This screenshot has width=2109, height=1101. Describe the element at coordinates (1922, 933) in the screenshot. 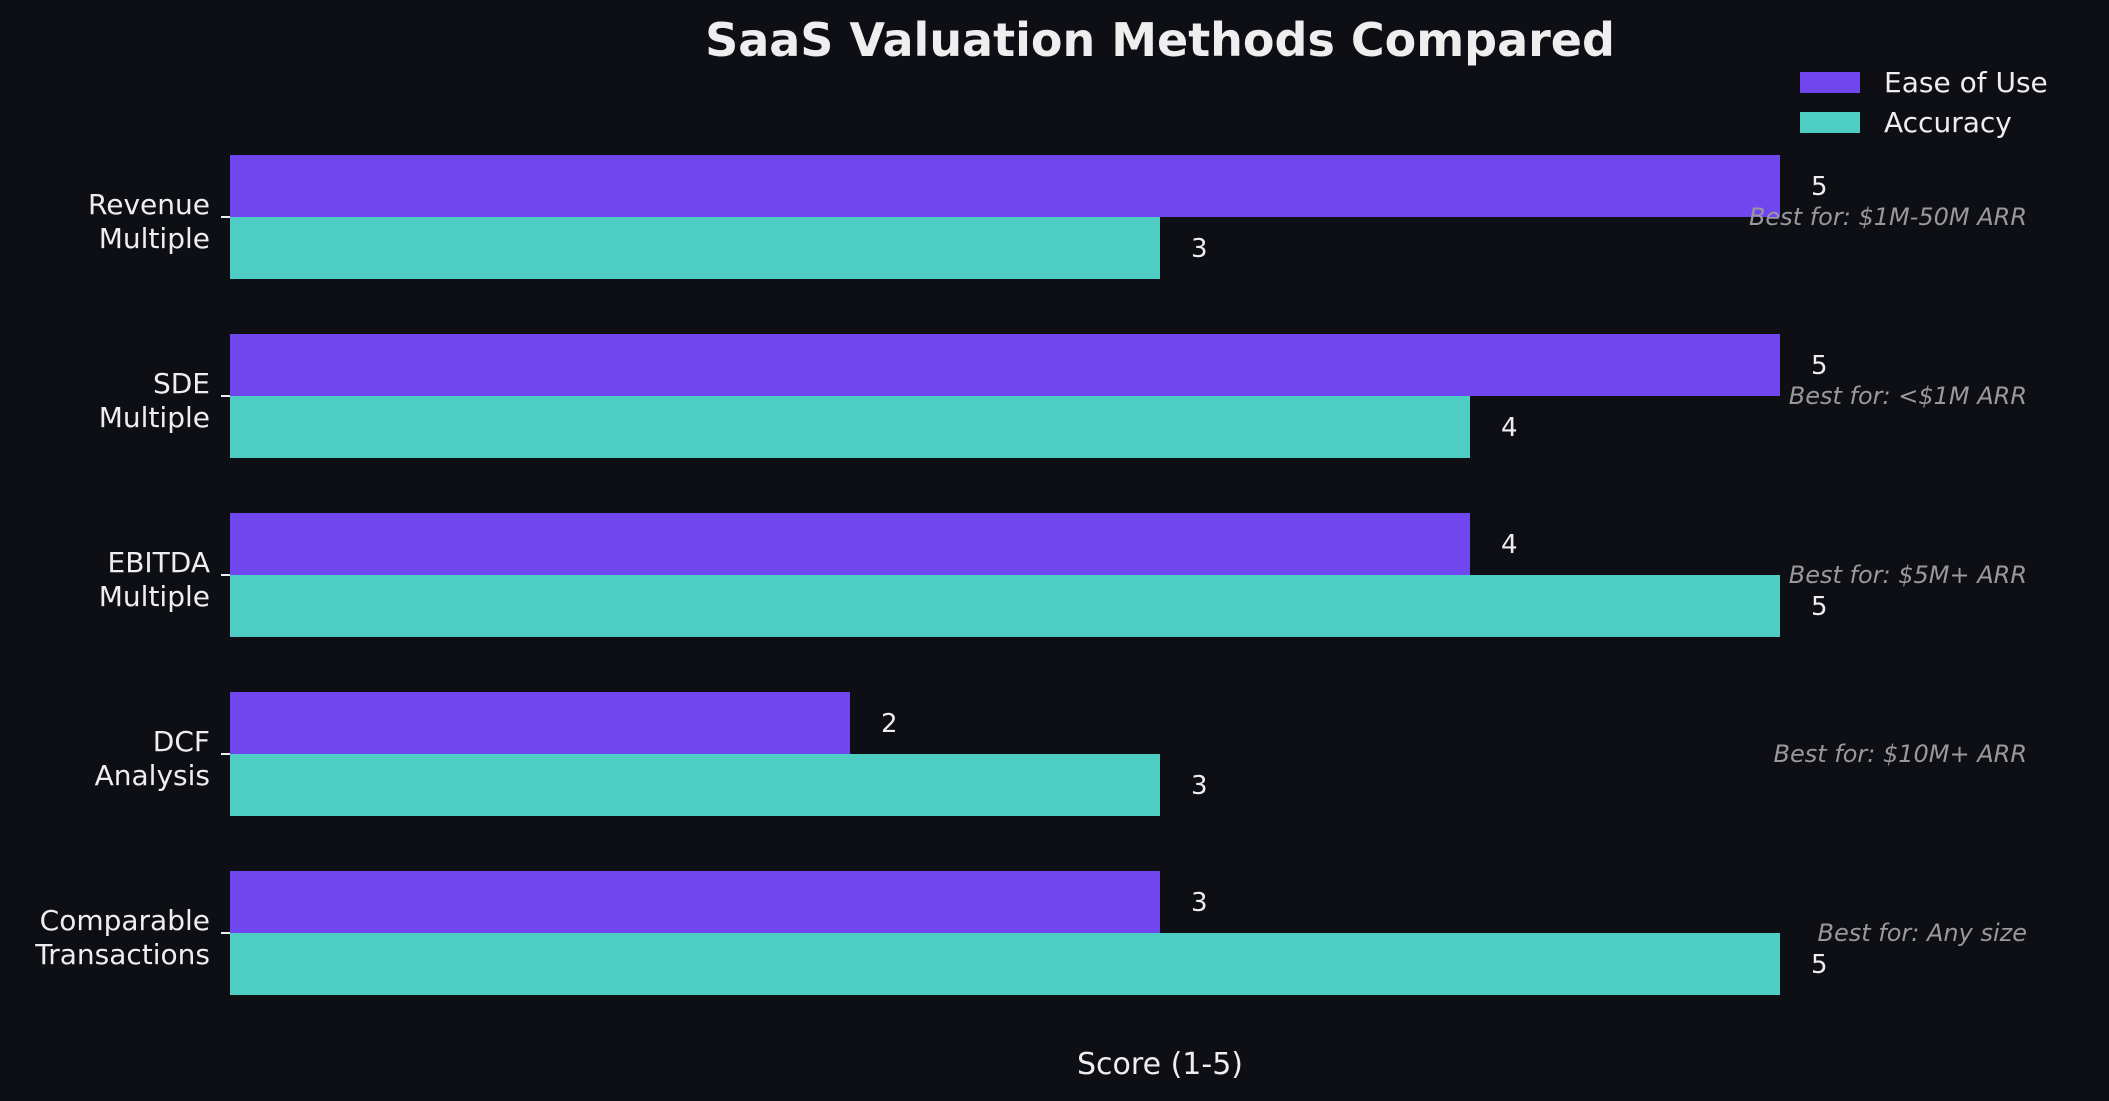

I see `annotation: Best for: Any size` at that location.